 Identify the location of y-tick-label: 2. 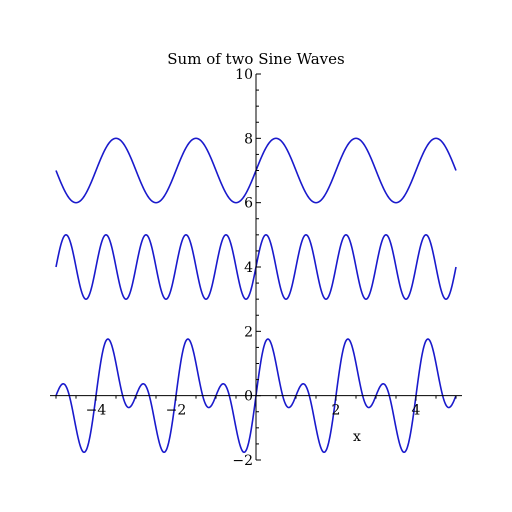
(248, 332).